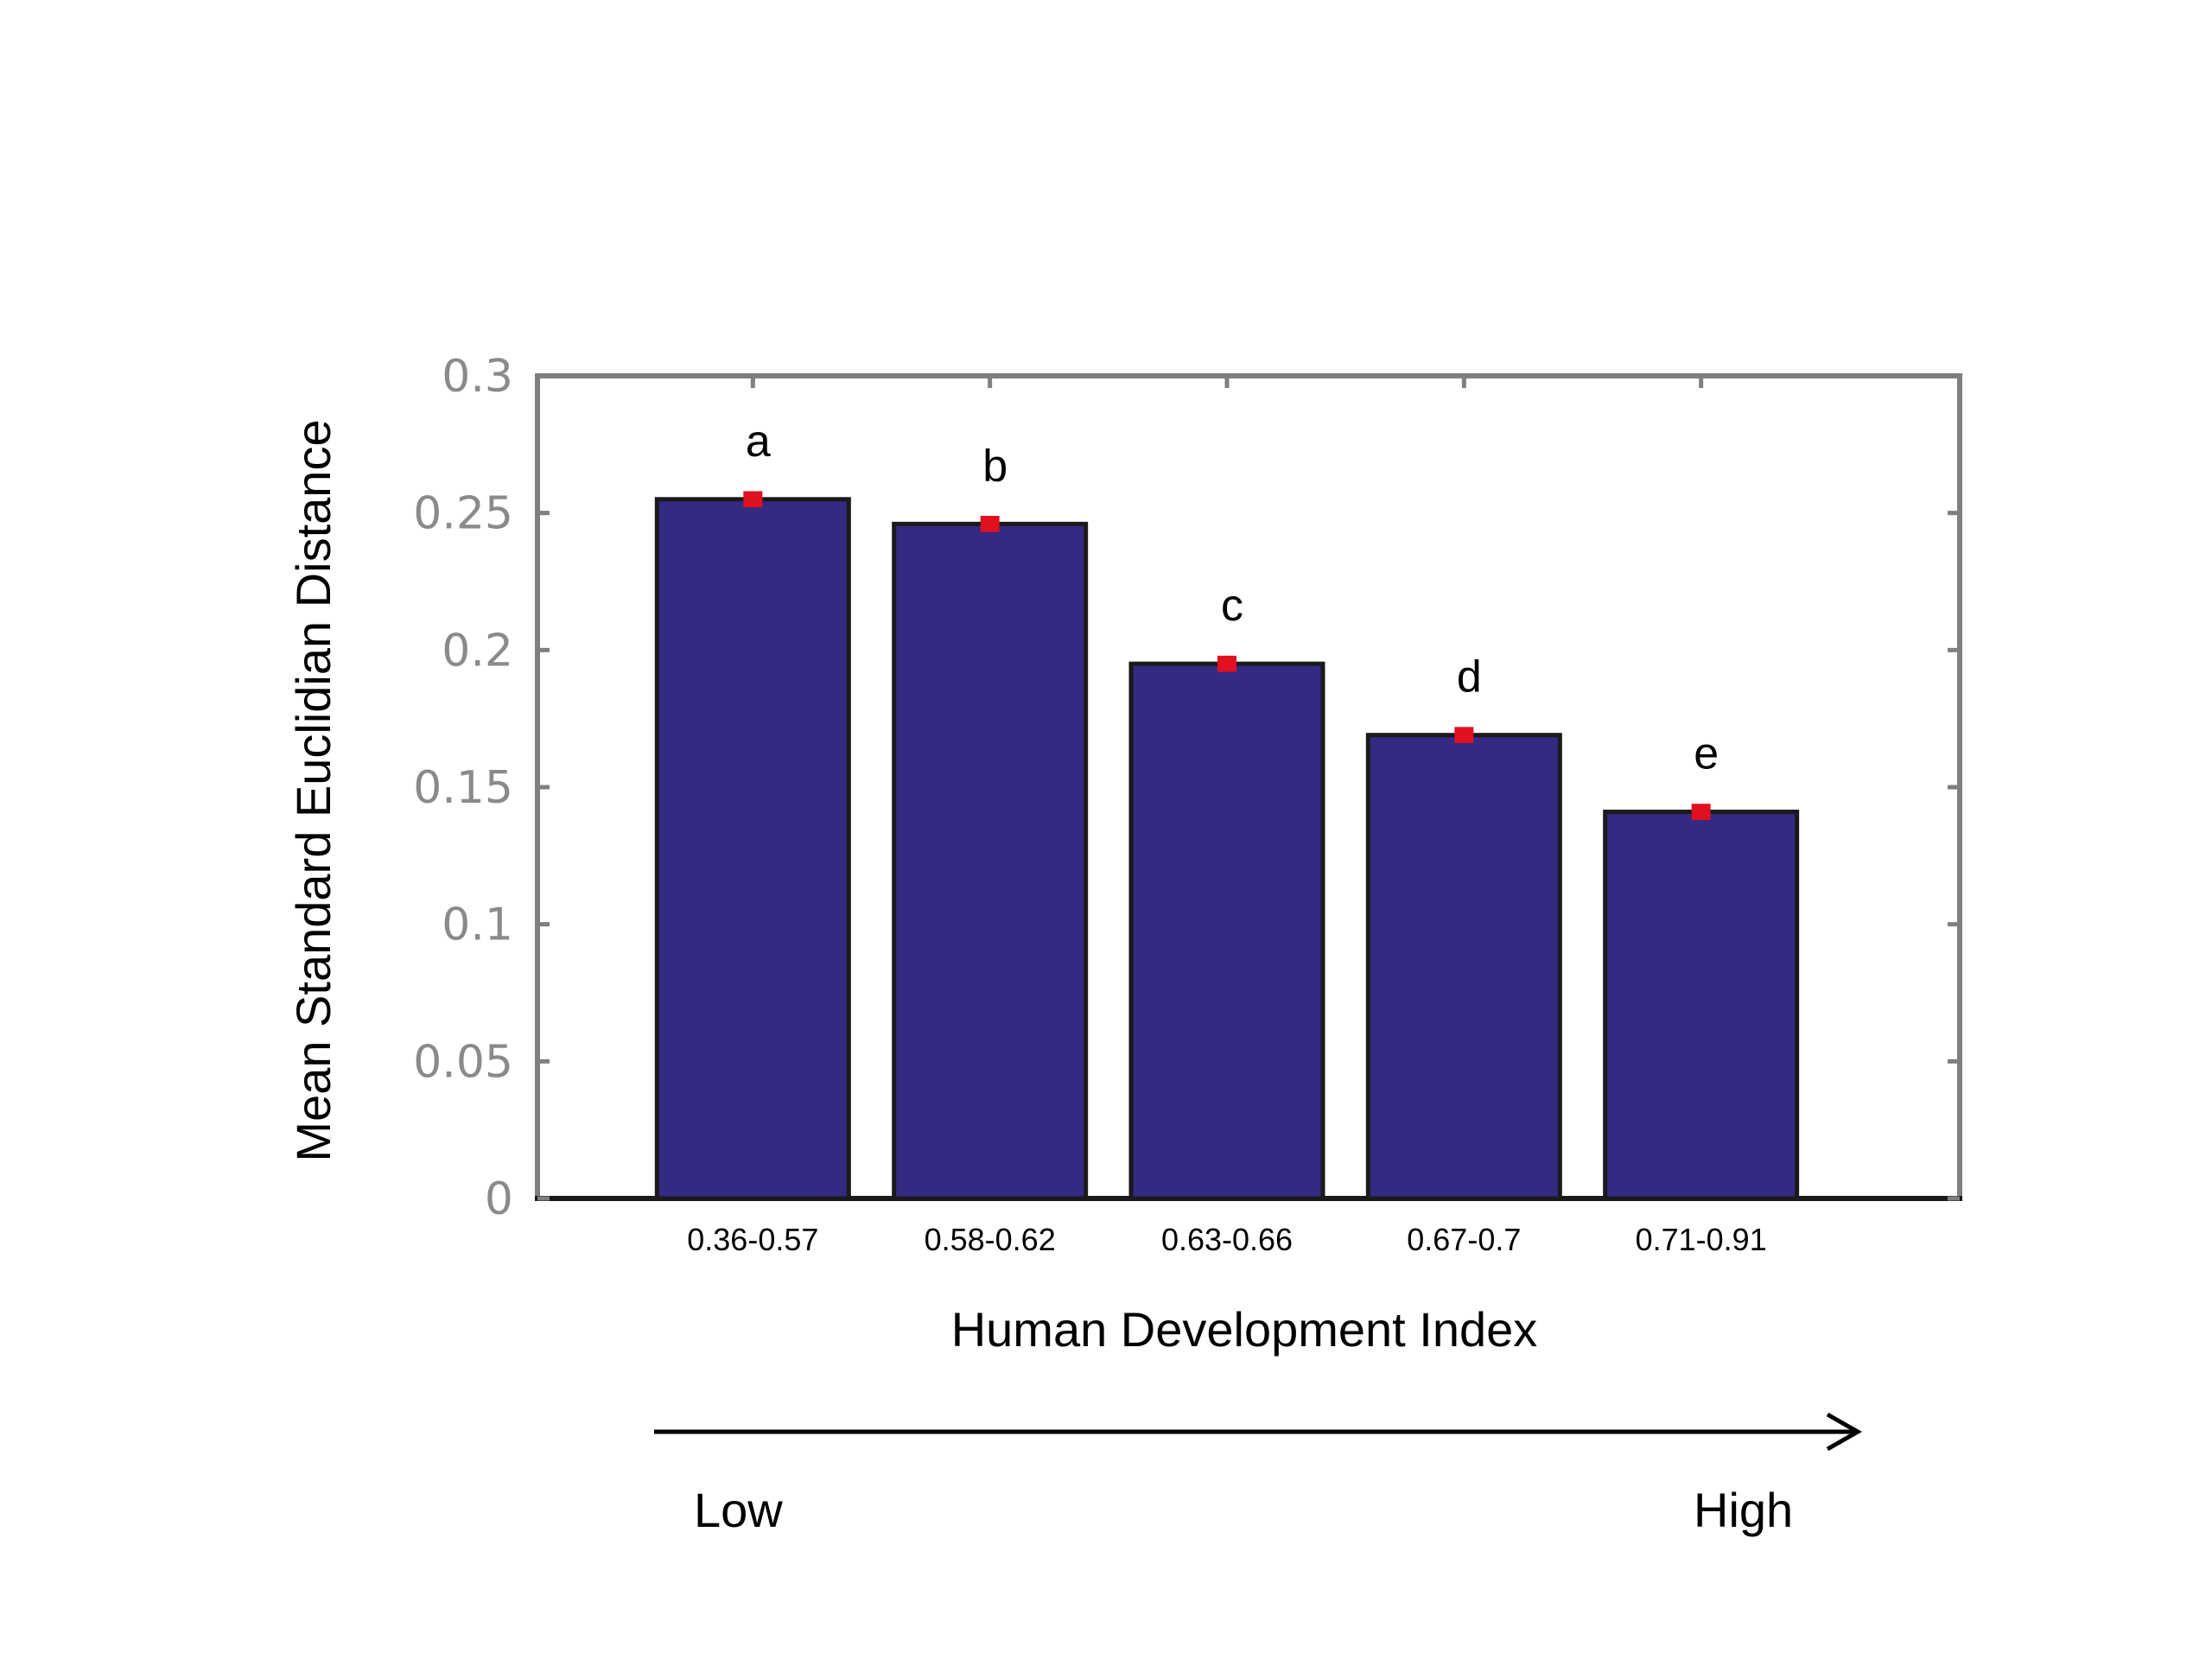 The image size is (2212, 1659). Describe the element at coordinates (477, 377) in the screenshot. I see `y-tick-label-6: 0.3` at that location.